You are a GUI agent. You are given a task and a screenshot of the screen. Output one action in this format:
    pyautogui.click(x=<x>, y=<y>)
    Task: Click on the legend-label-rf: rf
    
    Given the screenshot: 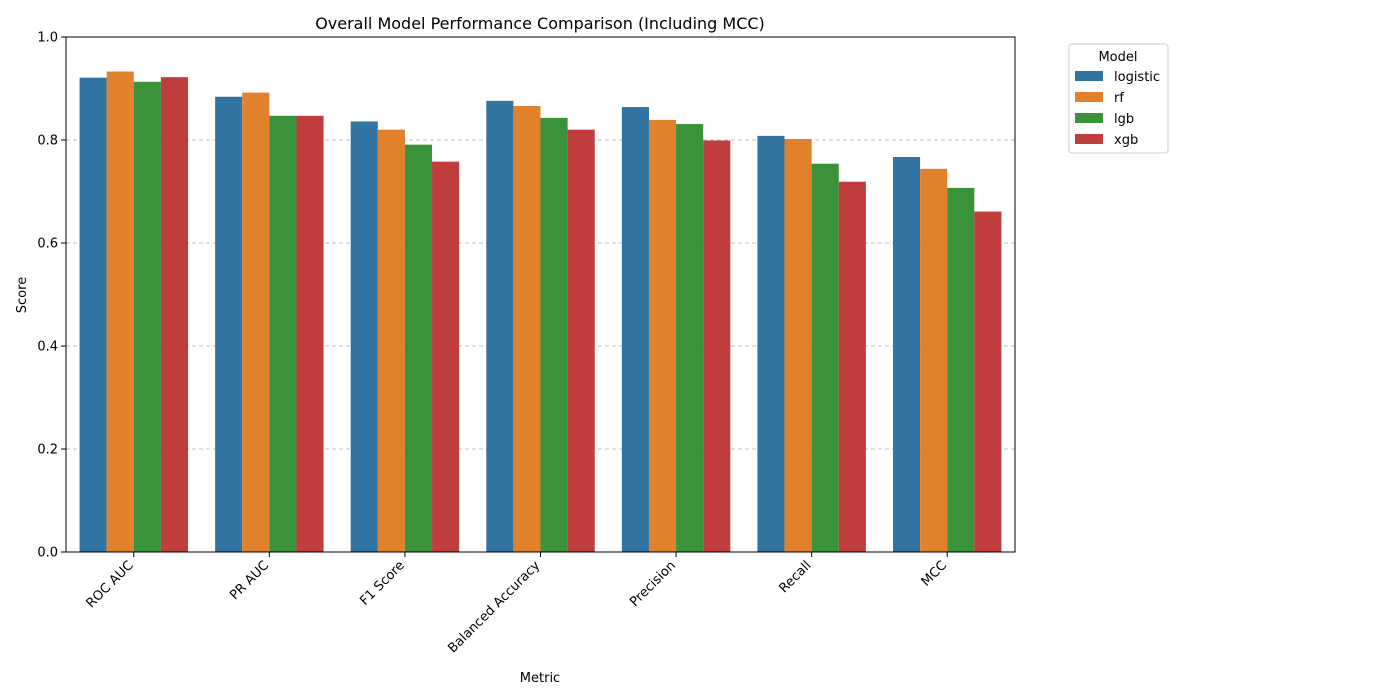 What is the action you would take?
    pyautogui.click(x=1119, y=98)
    